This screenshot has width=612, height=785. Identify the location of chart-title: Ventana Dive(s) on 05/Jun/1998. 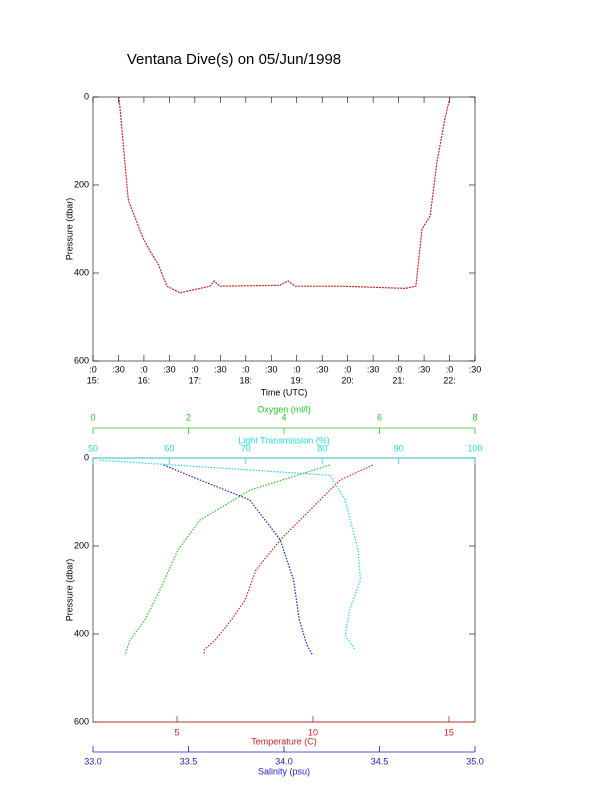
(234, 59).